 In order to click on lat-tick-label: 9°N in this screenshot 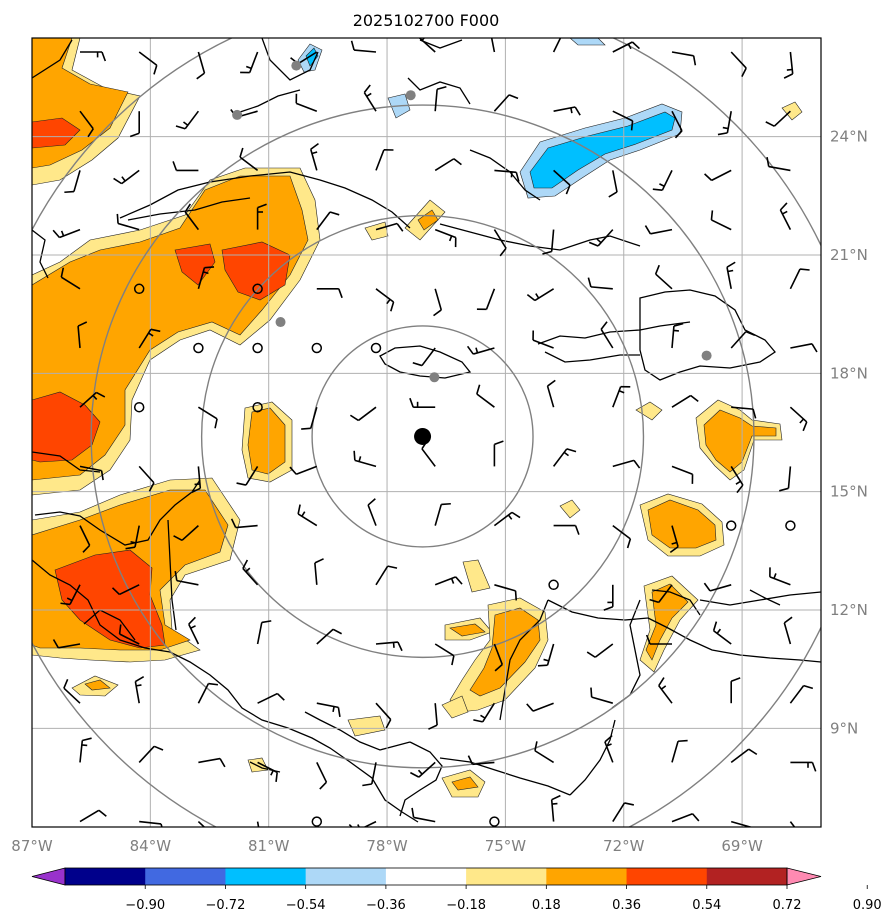, I will do `click(844, 728)`.